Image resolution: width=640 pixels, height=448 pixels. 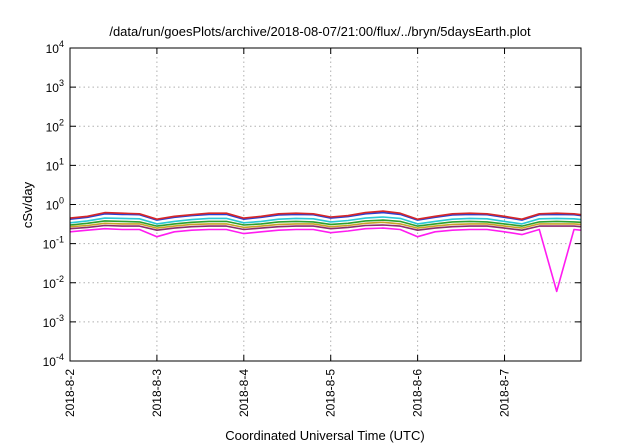 What do you see at coordinates (61, 122) in the screenshot?
I see `y-tick-exponent: 2` at bounding box center [61, 122].